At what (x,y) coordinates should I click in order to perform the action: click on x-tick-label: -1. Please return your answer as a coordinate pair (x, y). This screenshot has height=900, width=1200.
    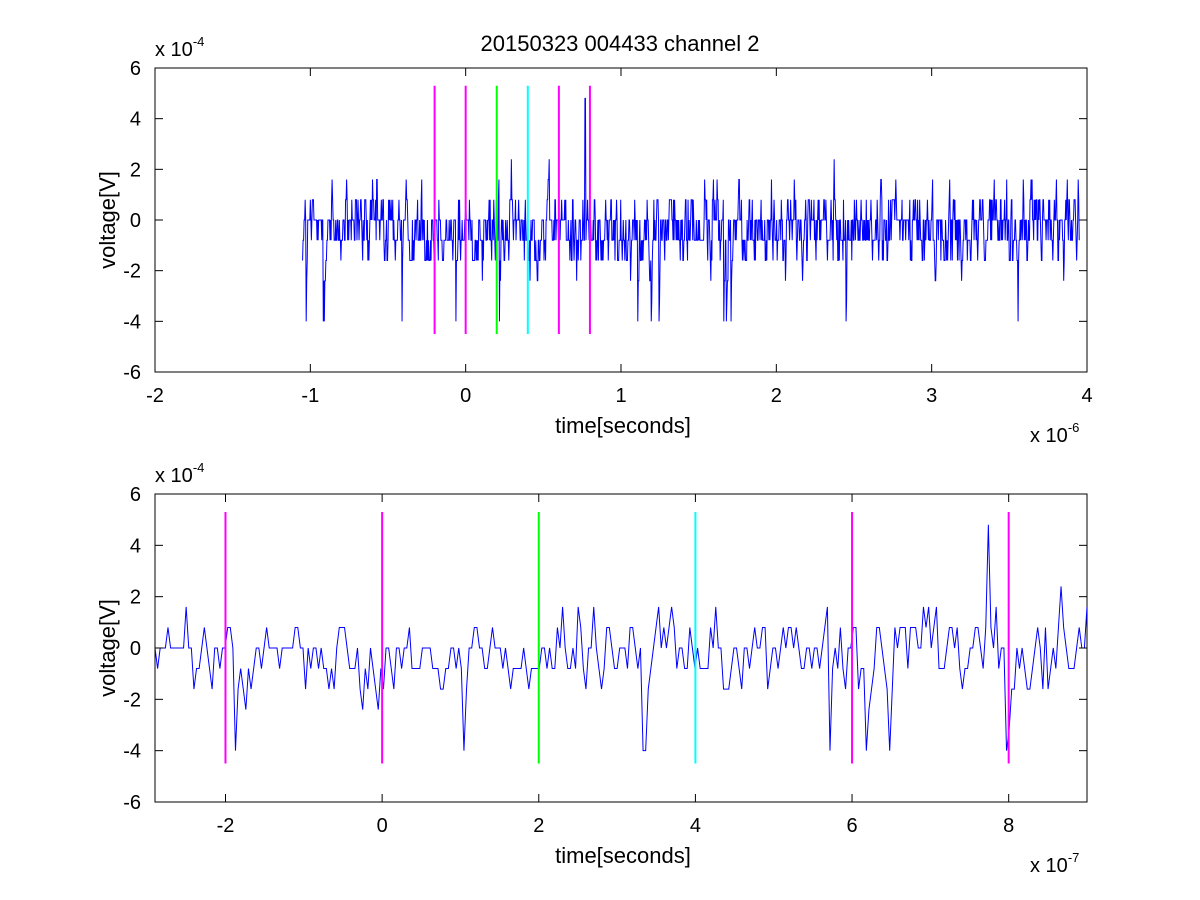
    Looking at the image, I should click on (310, 396).